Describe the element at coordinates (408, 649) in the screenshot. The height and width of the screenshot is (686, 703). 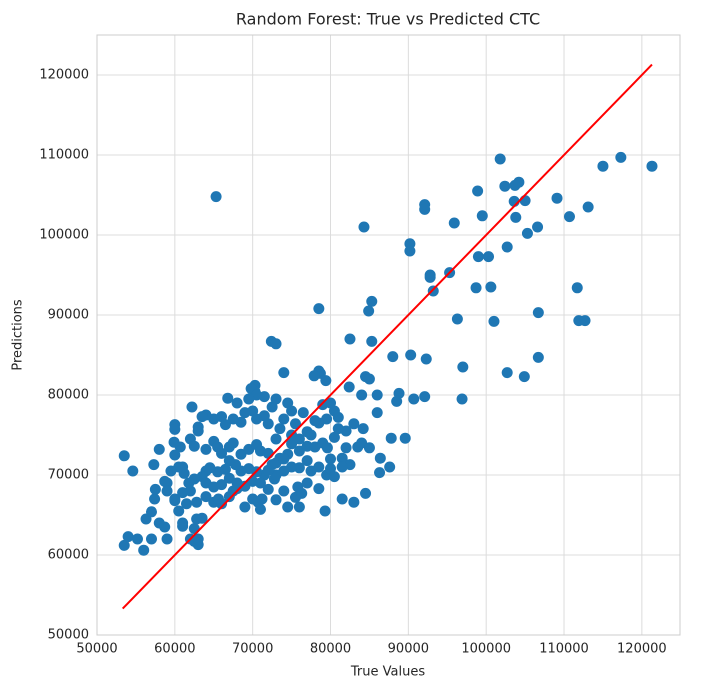
I see `x-tick-label: 90000` at that location.